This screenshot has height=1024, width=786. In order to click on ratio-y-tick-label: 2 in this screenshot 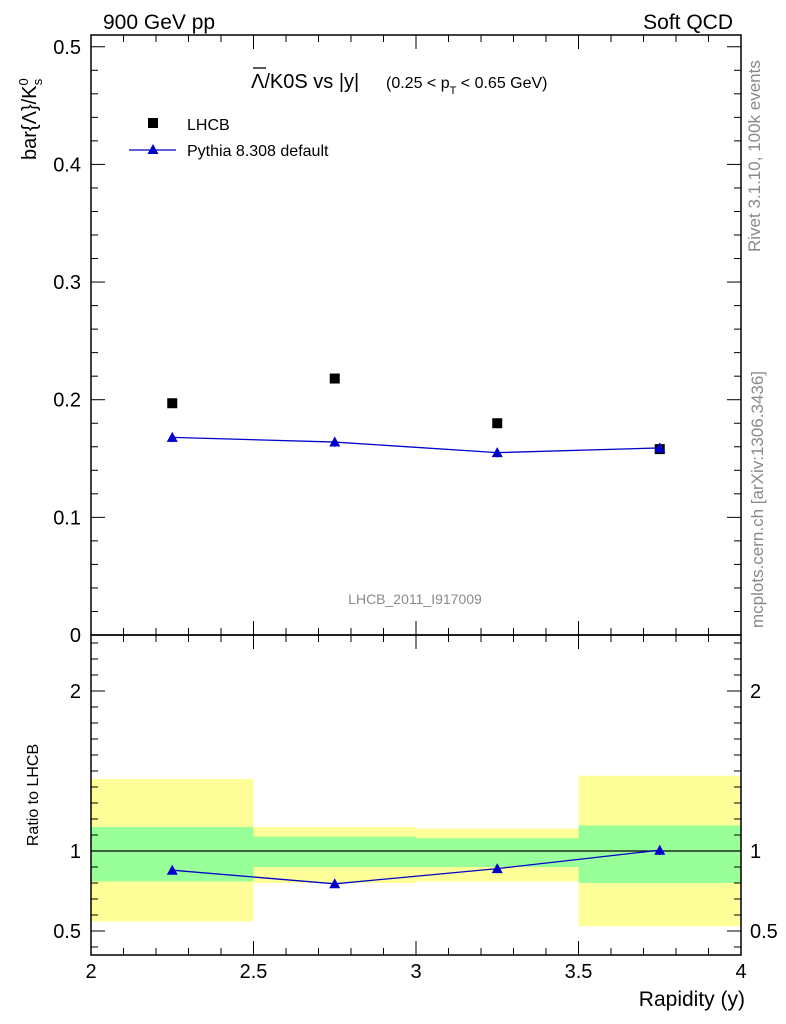, I will do `click(75, 692)`.